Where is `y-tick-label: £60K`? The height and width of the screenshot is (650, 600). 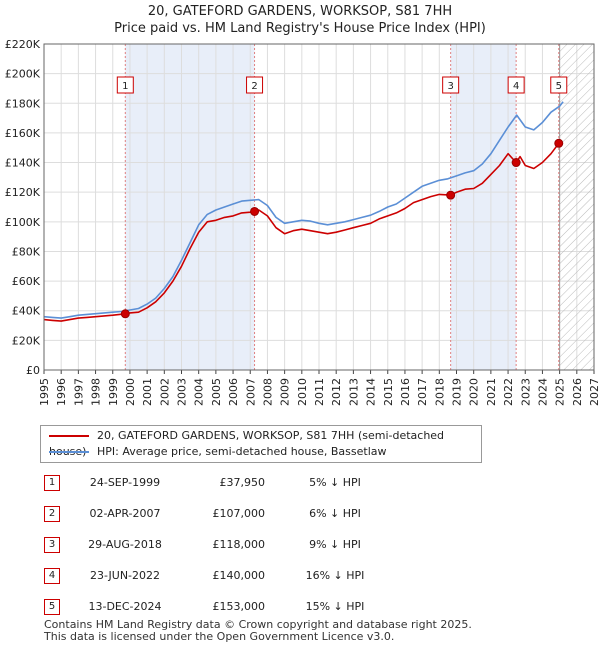 y-tick-label: £60K is located at coordinates (26, 281).